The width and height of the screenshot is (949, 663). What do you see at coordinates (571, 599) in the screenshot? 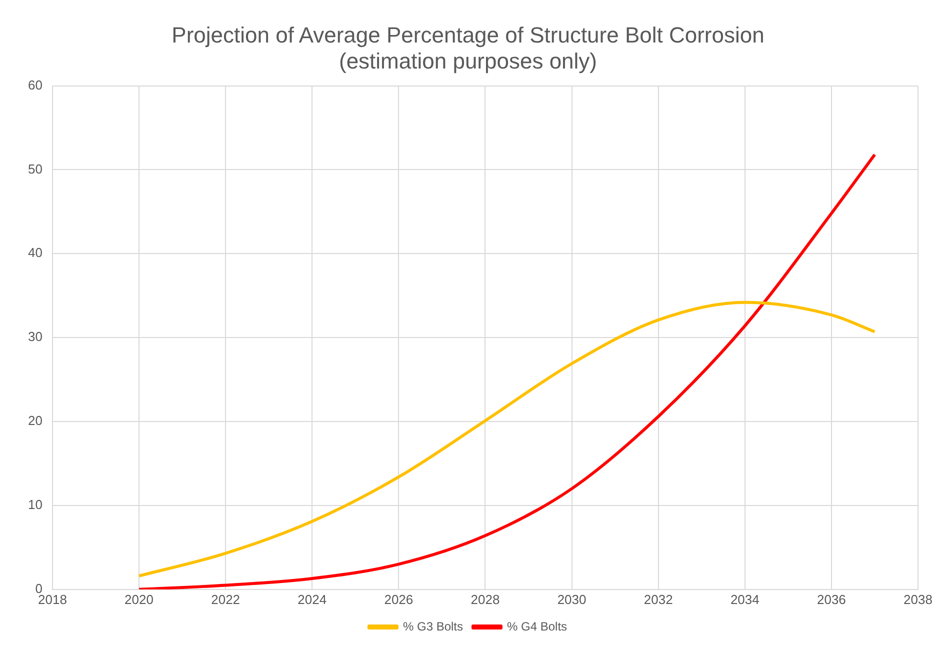
I see `x-tick-label: 2030` at bounding box center [571, 599].